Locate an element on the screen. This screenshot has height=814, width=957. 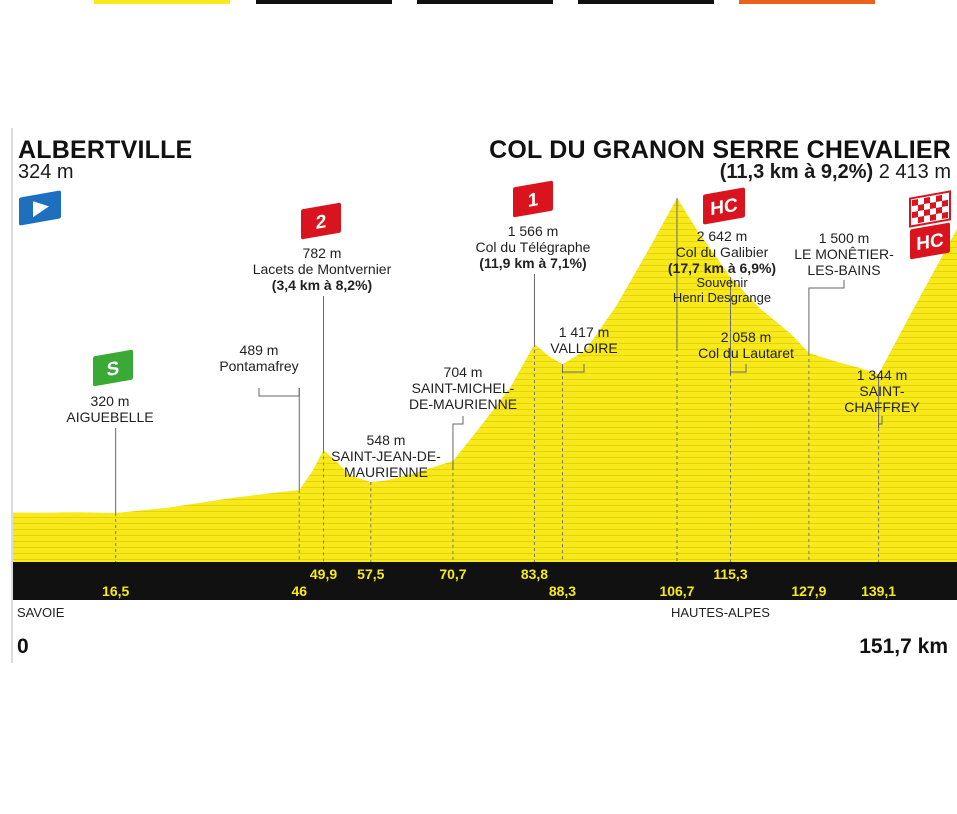
leader-lautaret-hook is located at coordinates (738, 369).